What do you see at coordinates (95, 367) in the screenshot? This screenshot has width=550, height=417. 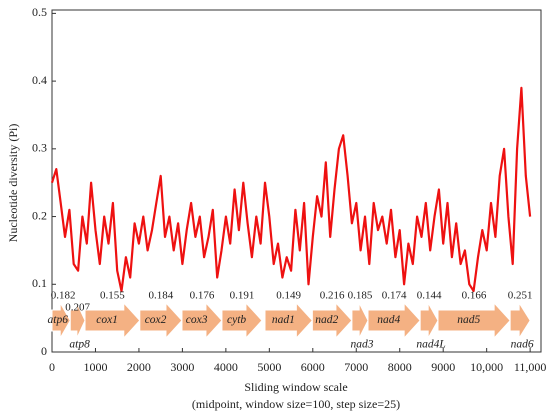 I see `x-tick-label: 1000` at bounding box center [95, 367].